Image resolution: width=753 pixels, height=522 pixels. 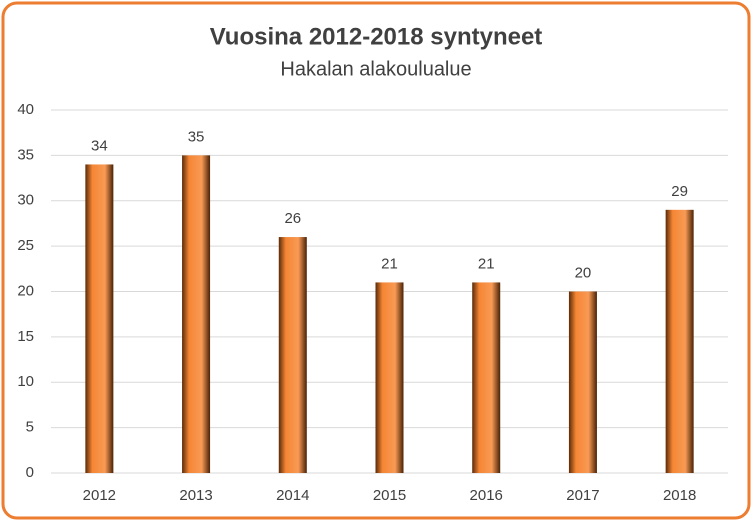 I want to click on x-tick-label: 2014, so click(x=292, y=495).